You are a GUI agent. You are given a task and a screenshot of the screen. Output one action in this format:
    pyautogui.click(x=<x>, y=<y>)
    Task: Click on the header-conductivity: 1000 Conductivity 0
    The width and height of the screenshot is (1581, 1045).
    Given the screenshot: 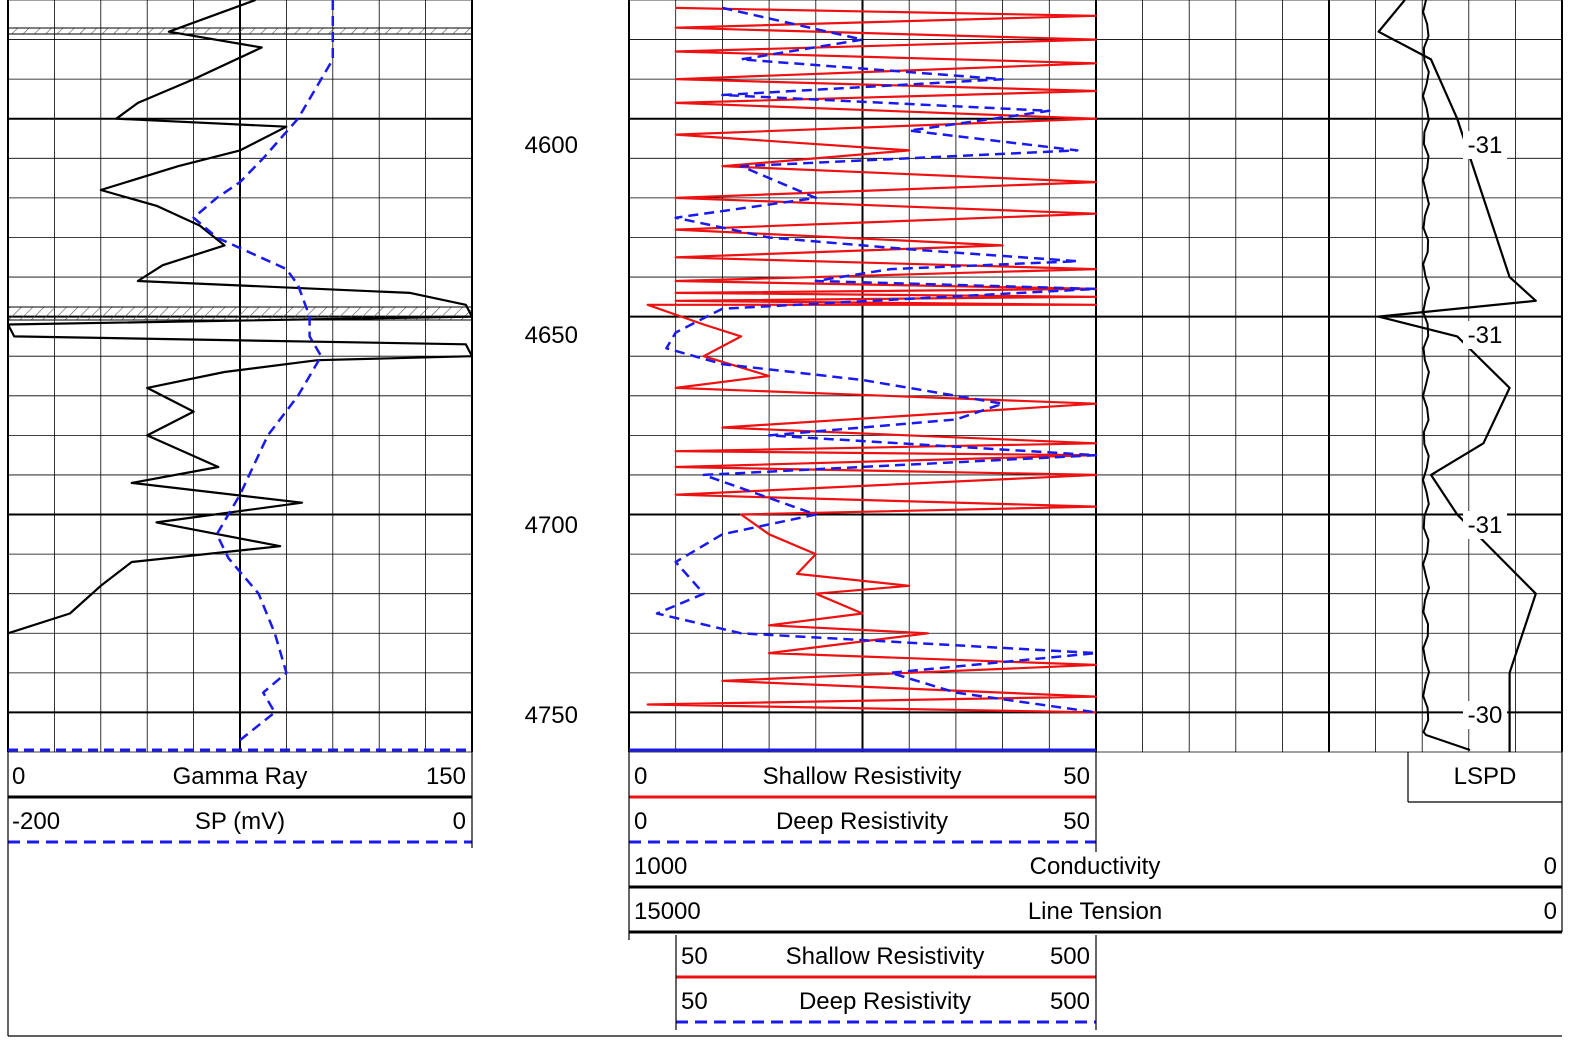 What is the action you would take?
    pyautogui.click(x=1095, y=870)
    